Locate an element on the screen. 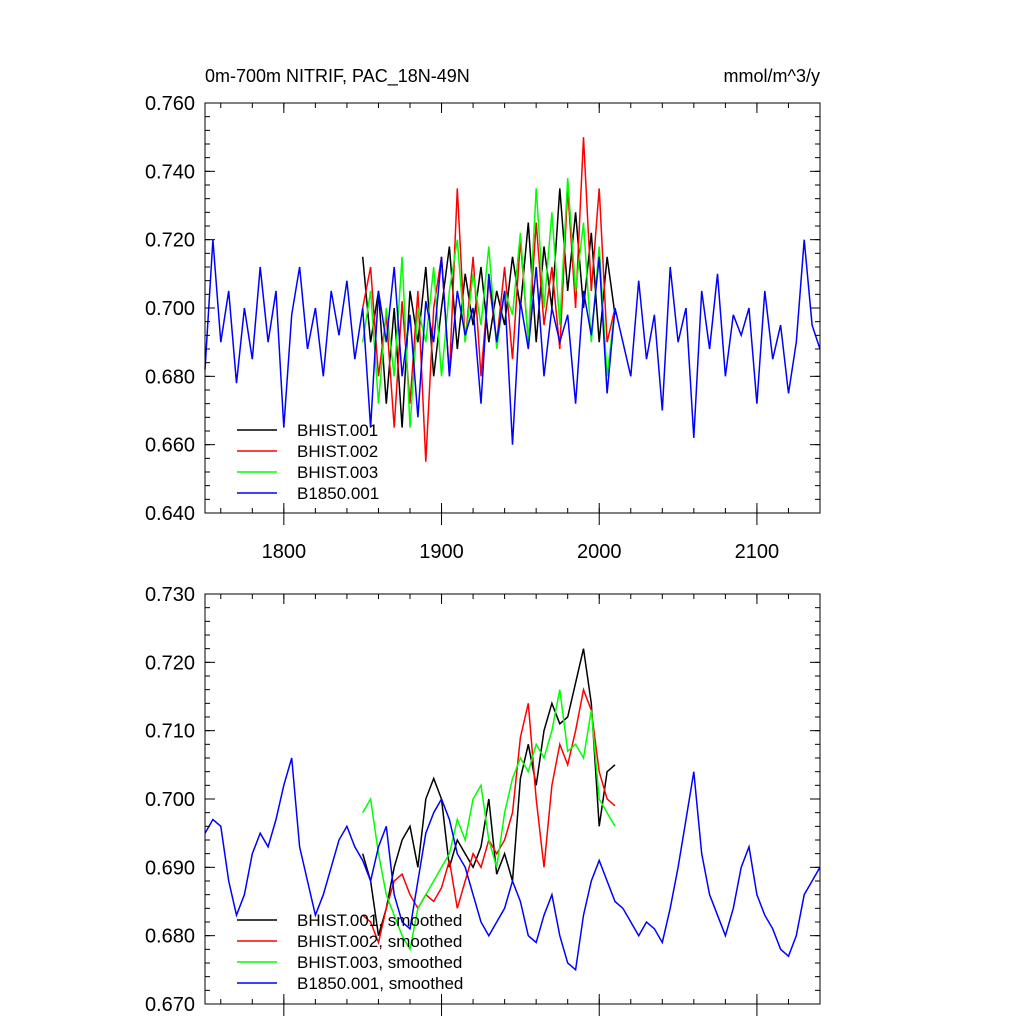 The height and width of the screenshot is (1024, 1024). top-x-tick-label: 2000 is located at coordinates (599, 552).